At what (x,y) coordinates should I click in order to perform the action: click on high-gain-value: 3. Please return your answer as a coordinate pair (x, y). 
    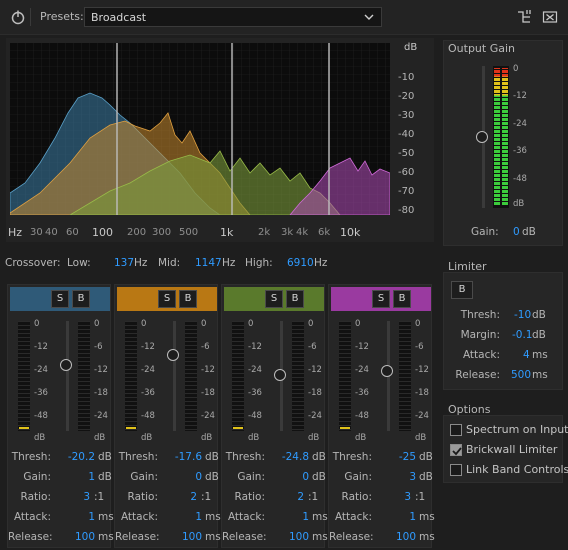
    Looking at the image, I should click on (412, 477).